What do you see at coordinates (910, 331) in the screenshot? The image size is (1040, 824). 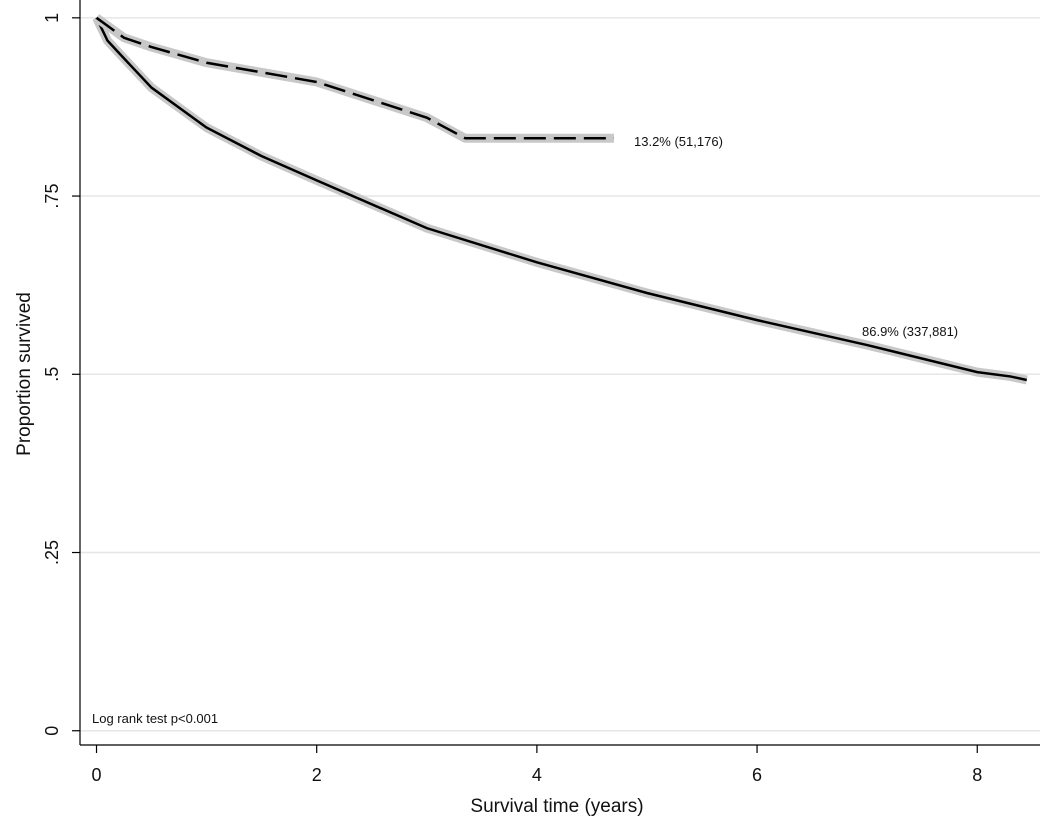 I see `annotation: 86.9% (337,881)` at bounding box center [910, 331].